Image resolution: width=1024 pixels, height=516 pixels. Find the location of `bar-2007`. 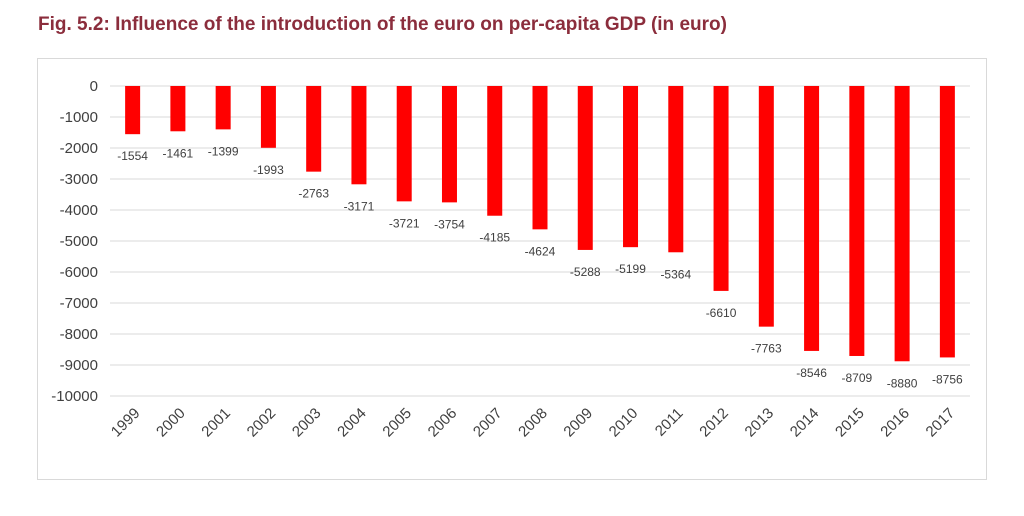

bar-2007 is located at coordinates (495, 151).